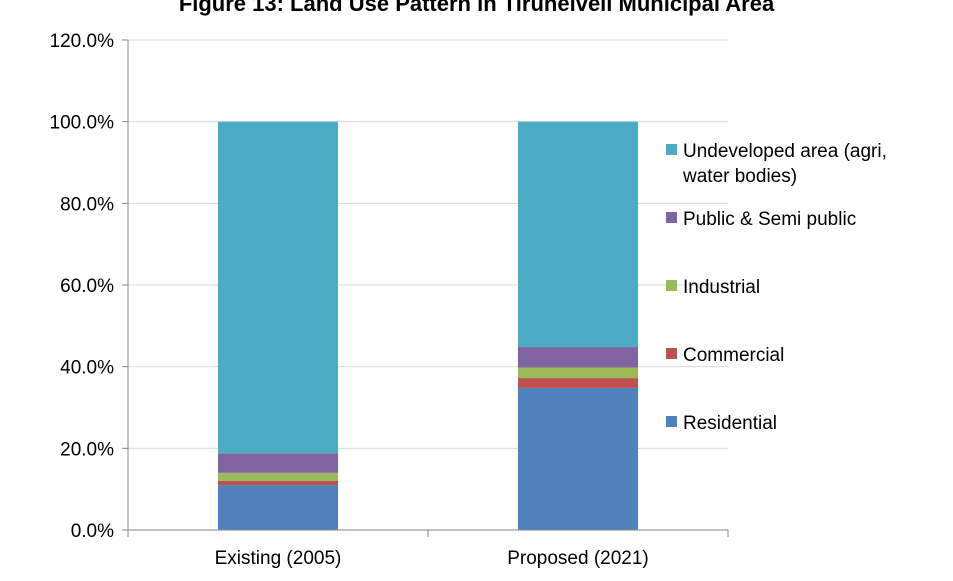  I want to click on x-category-label: Proposed (2021), so click(578, 558).